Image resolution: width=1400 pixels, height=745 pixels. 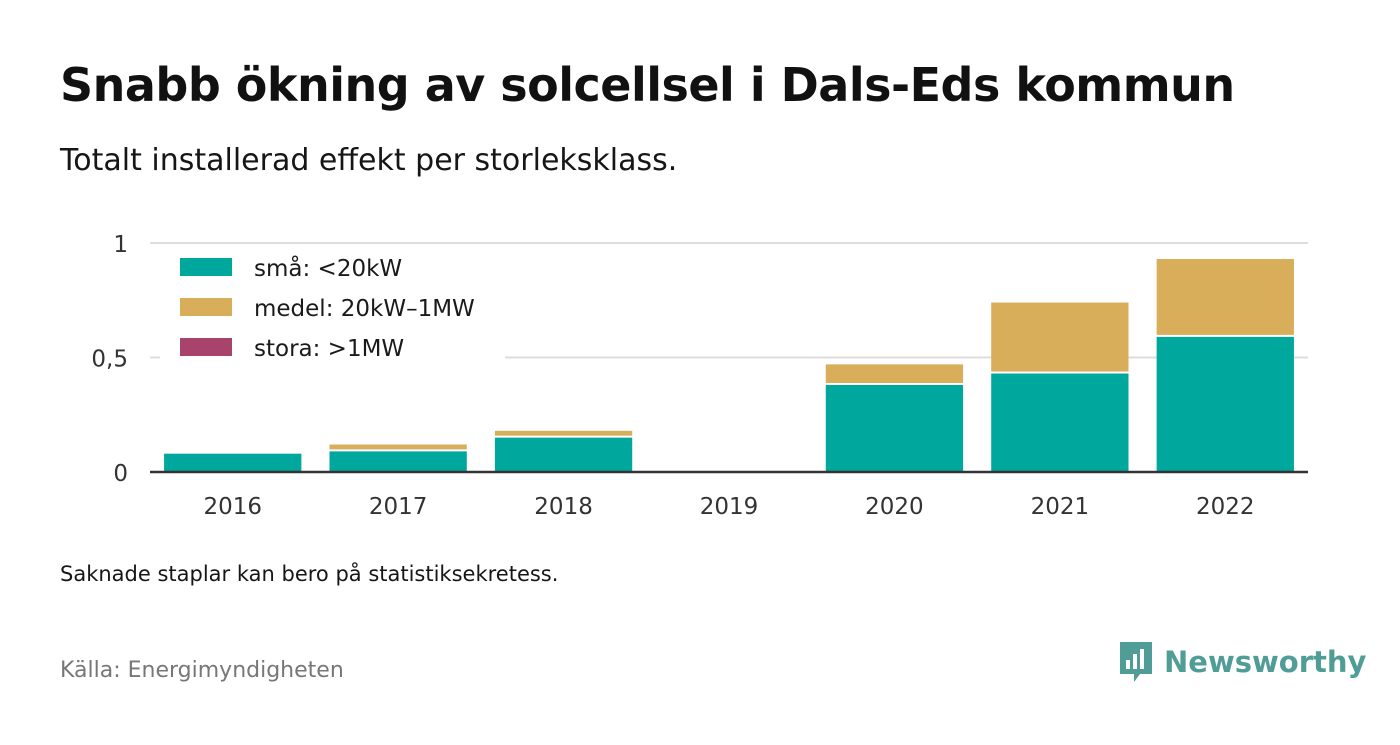 What do you see at coordinates (202, 670) in the screenshot?
I see `source-credit: Källa: Energimyndigheten` at bounding box center [202, 670].